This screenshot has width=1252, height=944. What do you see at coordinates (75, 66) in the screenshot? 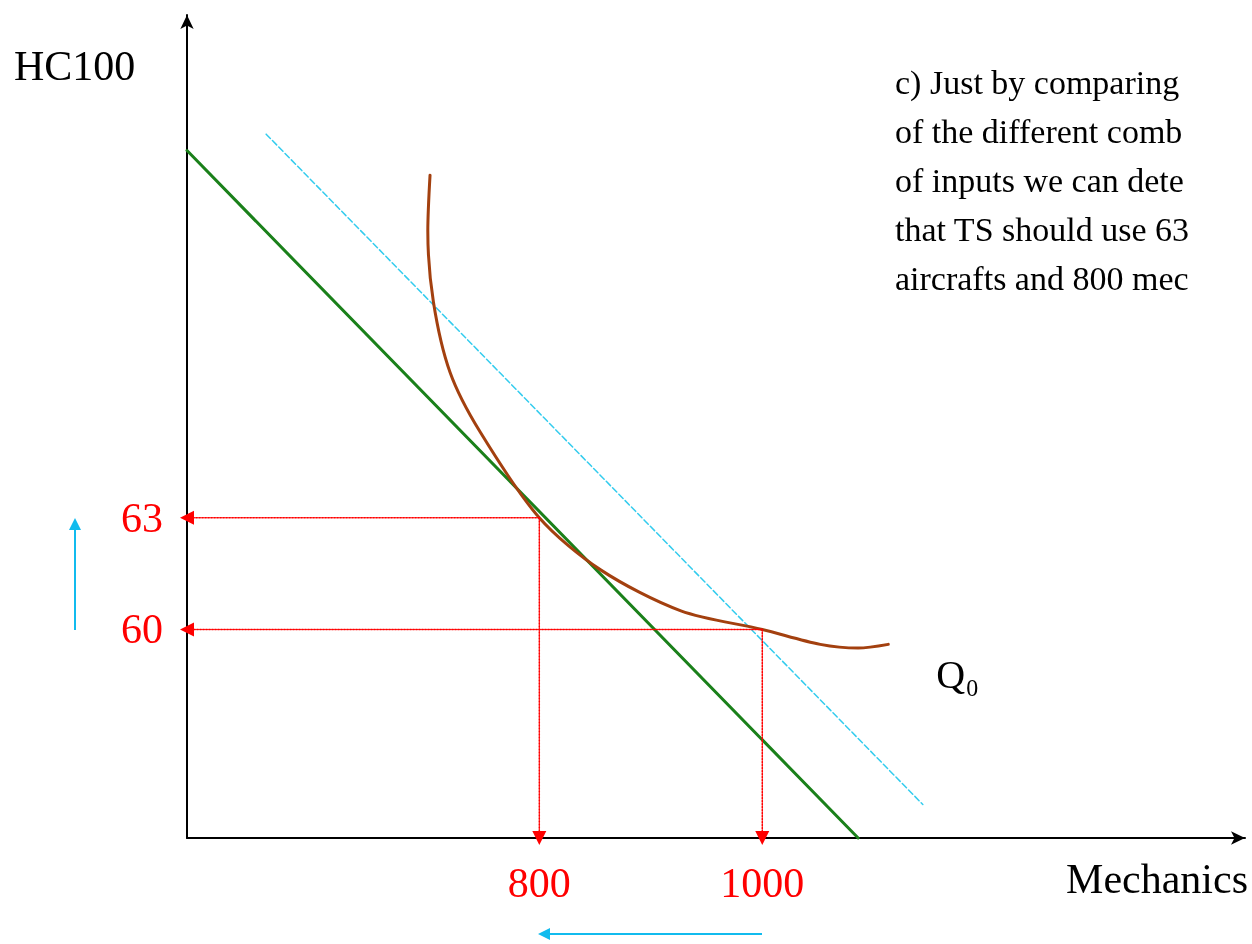
I see `y-axis-title: HC100` at bounding box center [75, 66].